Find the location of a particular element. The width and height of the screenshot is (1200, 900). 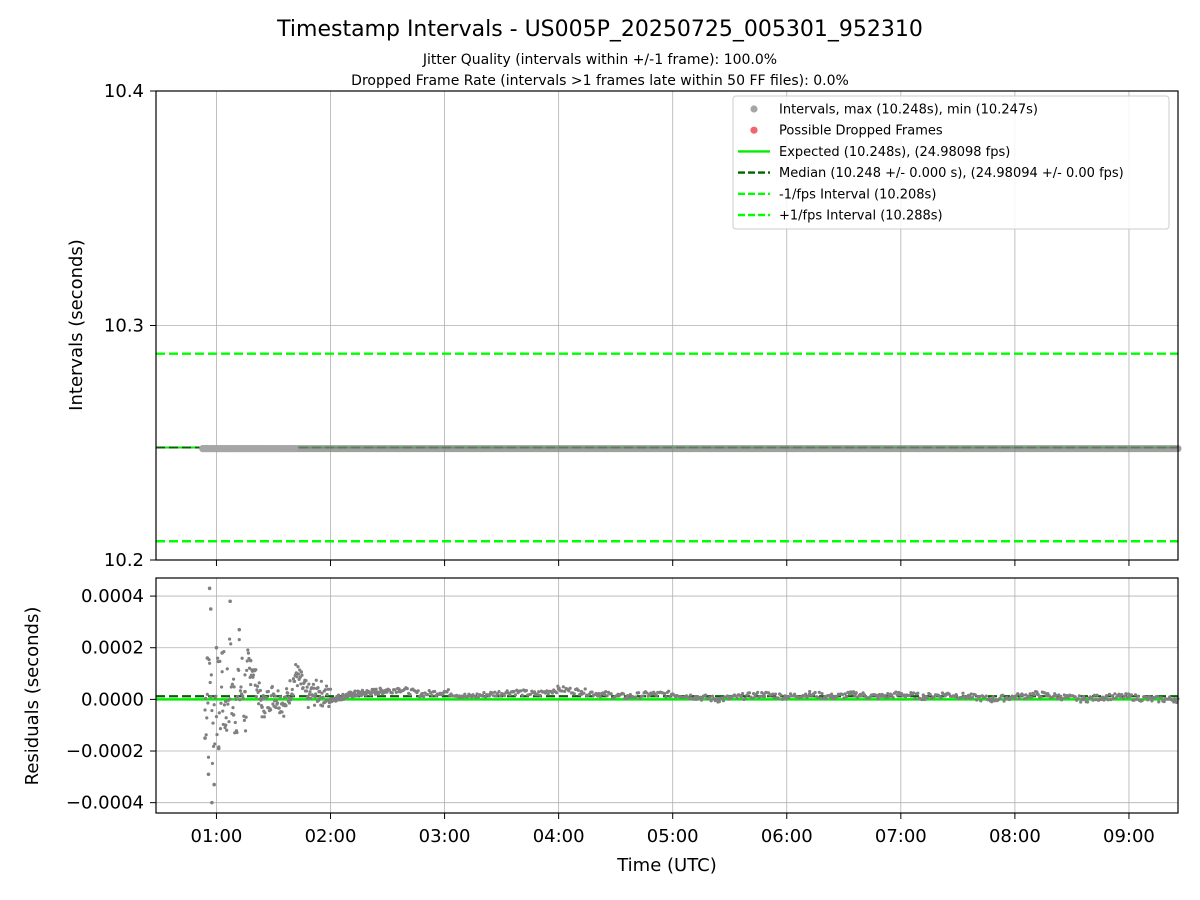

legend-entry: Expected (10.248s), (24.98098 fps) is located at coordinates (874, 152).